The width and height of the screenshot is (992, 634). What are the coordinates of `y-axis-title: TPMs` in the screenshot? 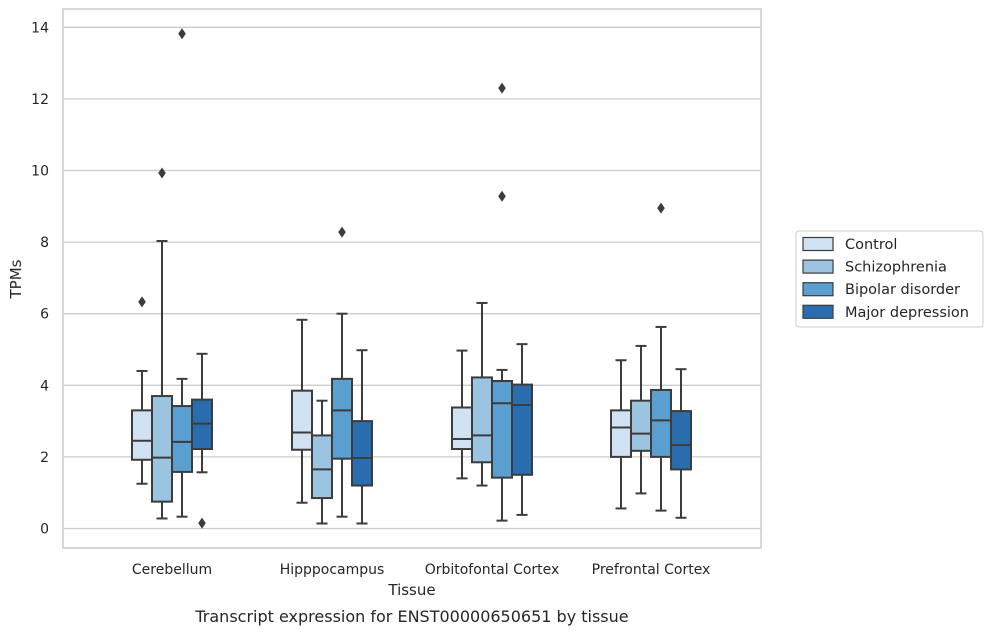 It's located at (16, 279).